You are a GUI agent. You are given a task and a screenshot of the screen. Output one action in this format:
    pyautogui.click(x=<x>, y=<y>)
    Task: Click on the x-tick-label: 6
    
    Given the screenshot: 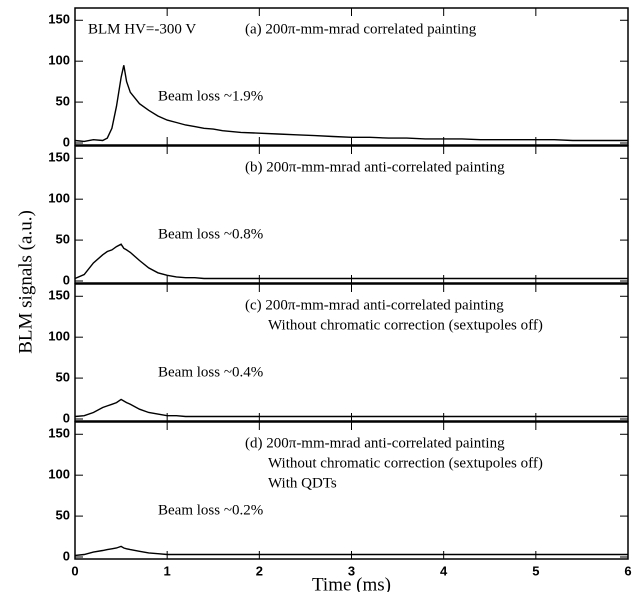 What is the action you would take?
    pyautogui.click(x=627, y=570)
    